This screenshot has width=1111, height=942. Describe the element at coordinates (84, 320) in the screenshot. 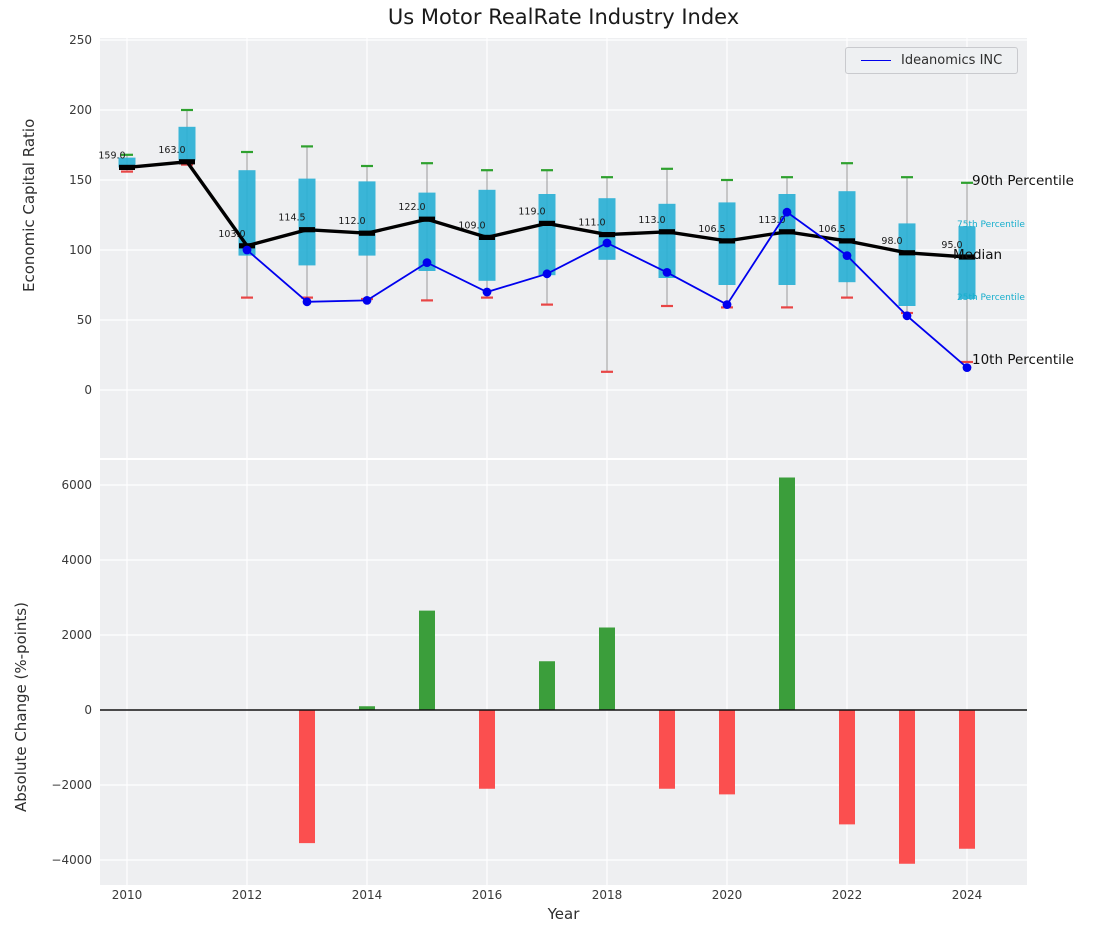

I see `y-tick-label: 50` at that location.